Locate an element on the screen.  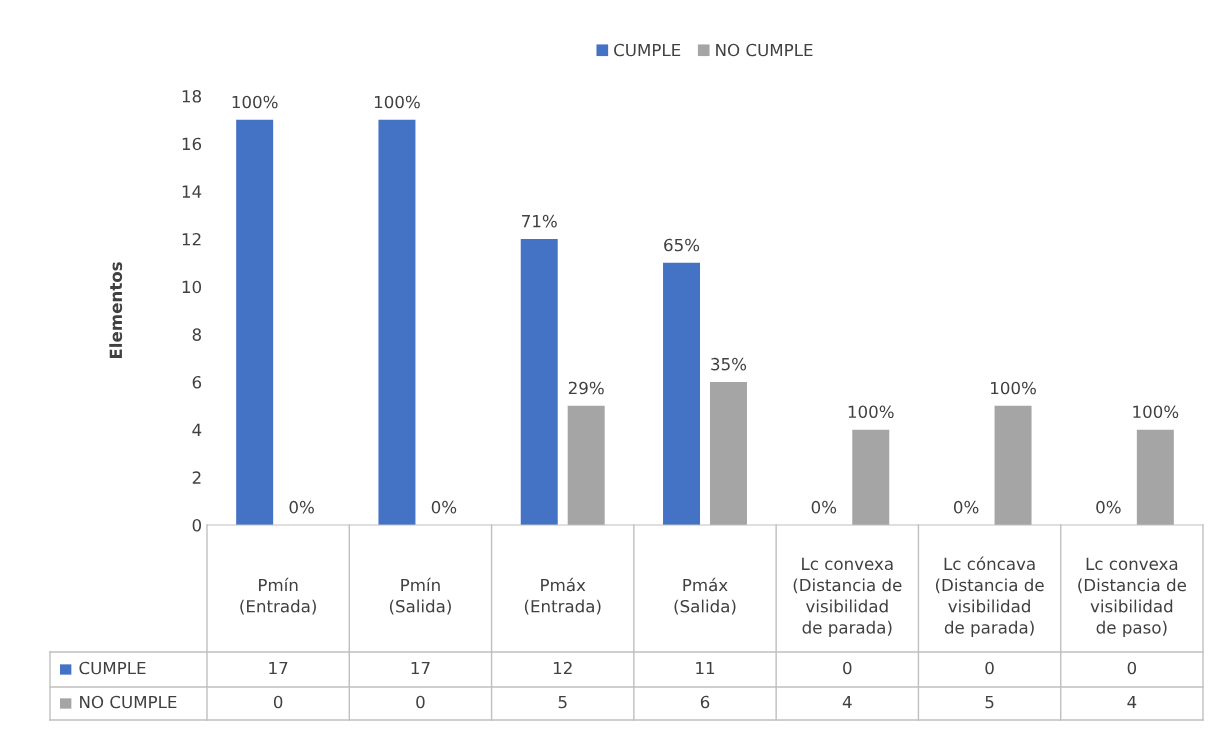
y-tick-label: 10 is located at coordinates (192, 287).